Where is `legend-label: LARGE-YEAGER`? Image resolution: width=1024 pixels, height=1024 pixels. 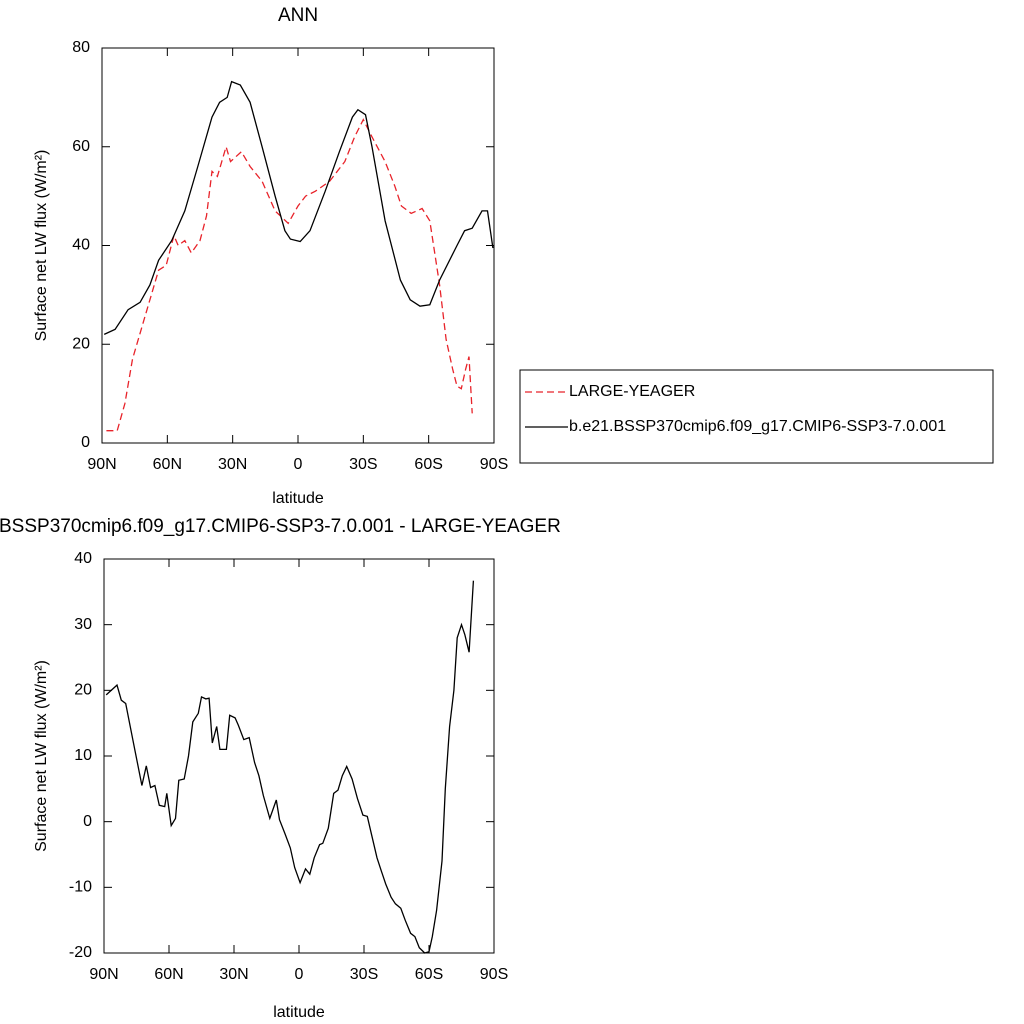 legend-label: LARGE-YEAGER is located at coordinates (632, 391).